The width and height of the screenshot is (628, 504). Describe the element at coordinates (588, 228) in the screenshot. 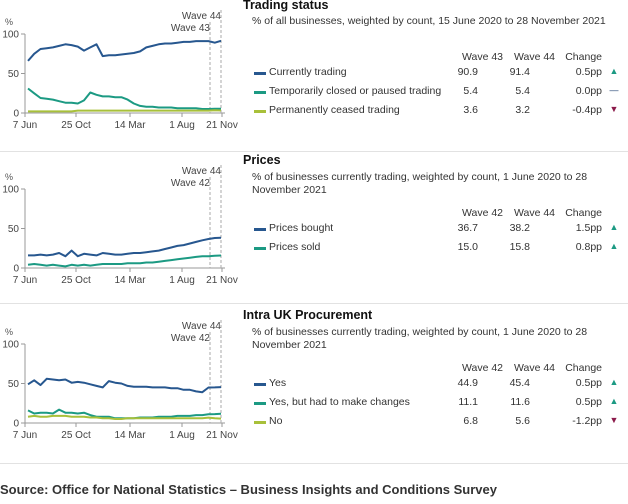

I see `change-value: 1.5pp` at that location.